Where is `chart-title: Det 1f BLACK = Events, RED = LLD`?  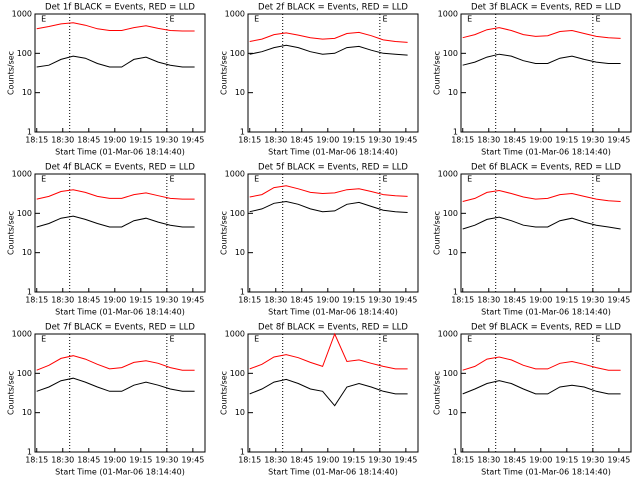 chart-title: Det 1f BLACK = Events, RED = LLD is located at coordinates (120, 8).